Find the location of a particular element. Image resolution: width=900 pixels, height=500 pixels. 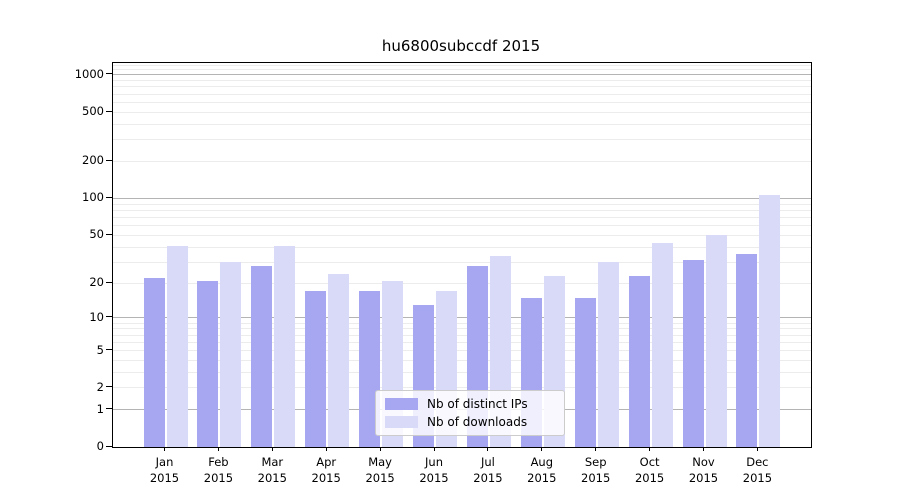

bar-downloads-oct is located at coordinates (662, 345).